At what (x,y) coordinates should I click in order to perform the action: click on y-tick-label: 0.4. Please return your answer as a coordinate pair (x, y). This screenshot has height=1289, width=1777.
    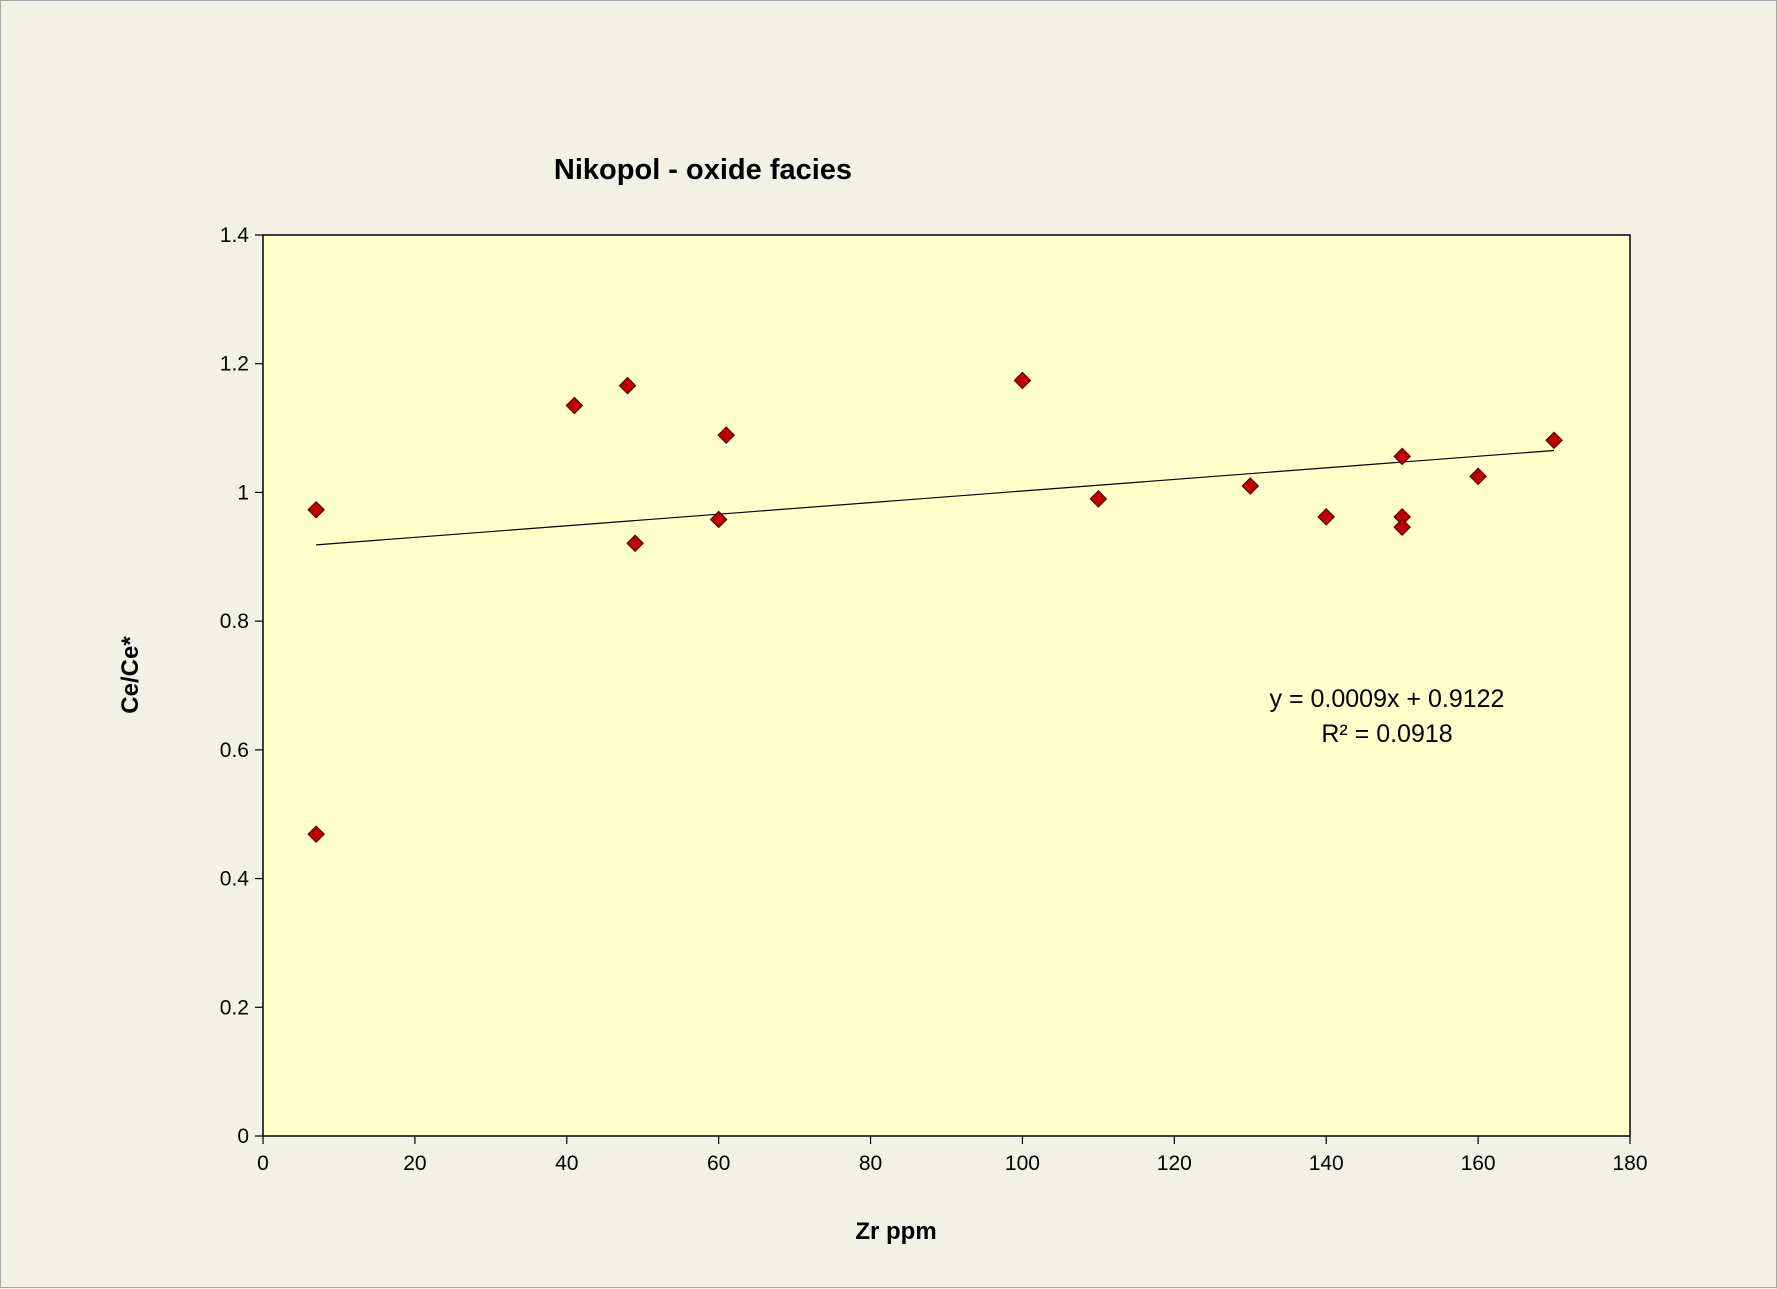
    Looking at the image, I should click on (235, 879).